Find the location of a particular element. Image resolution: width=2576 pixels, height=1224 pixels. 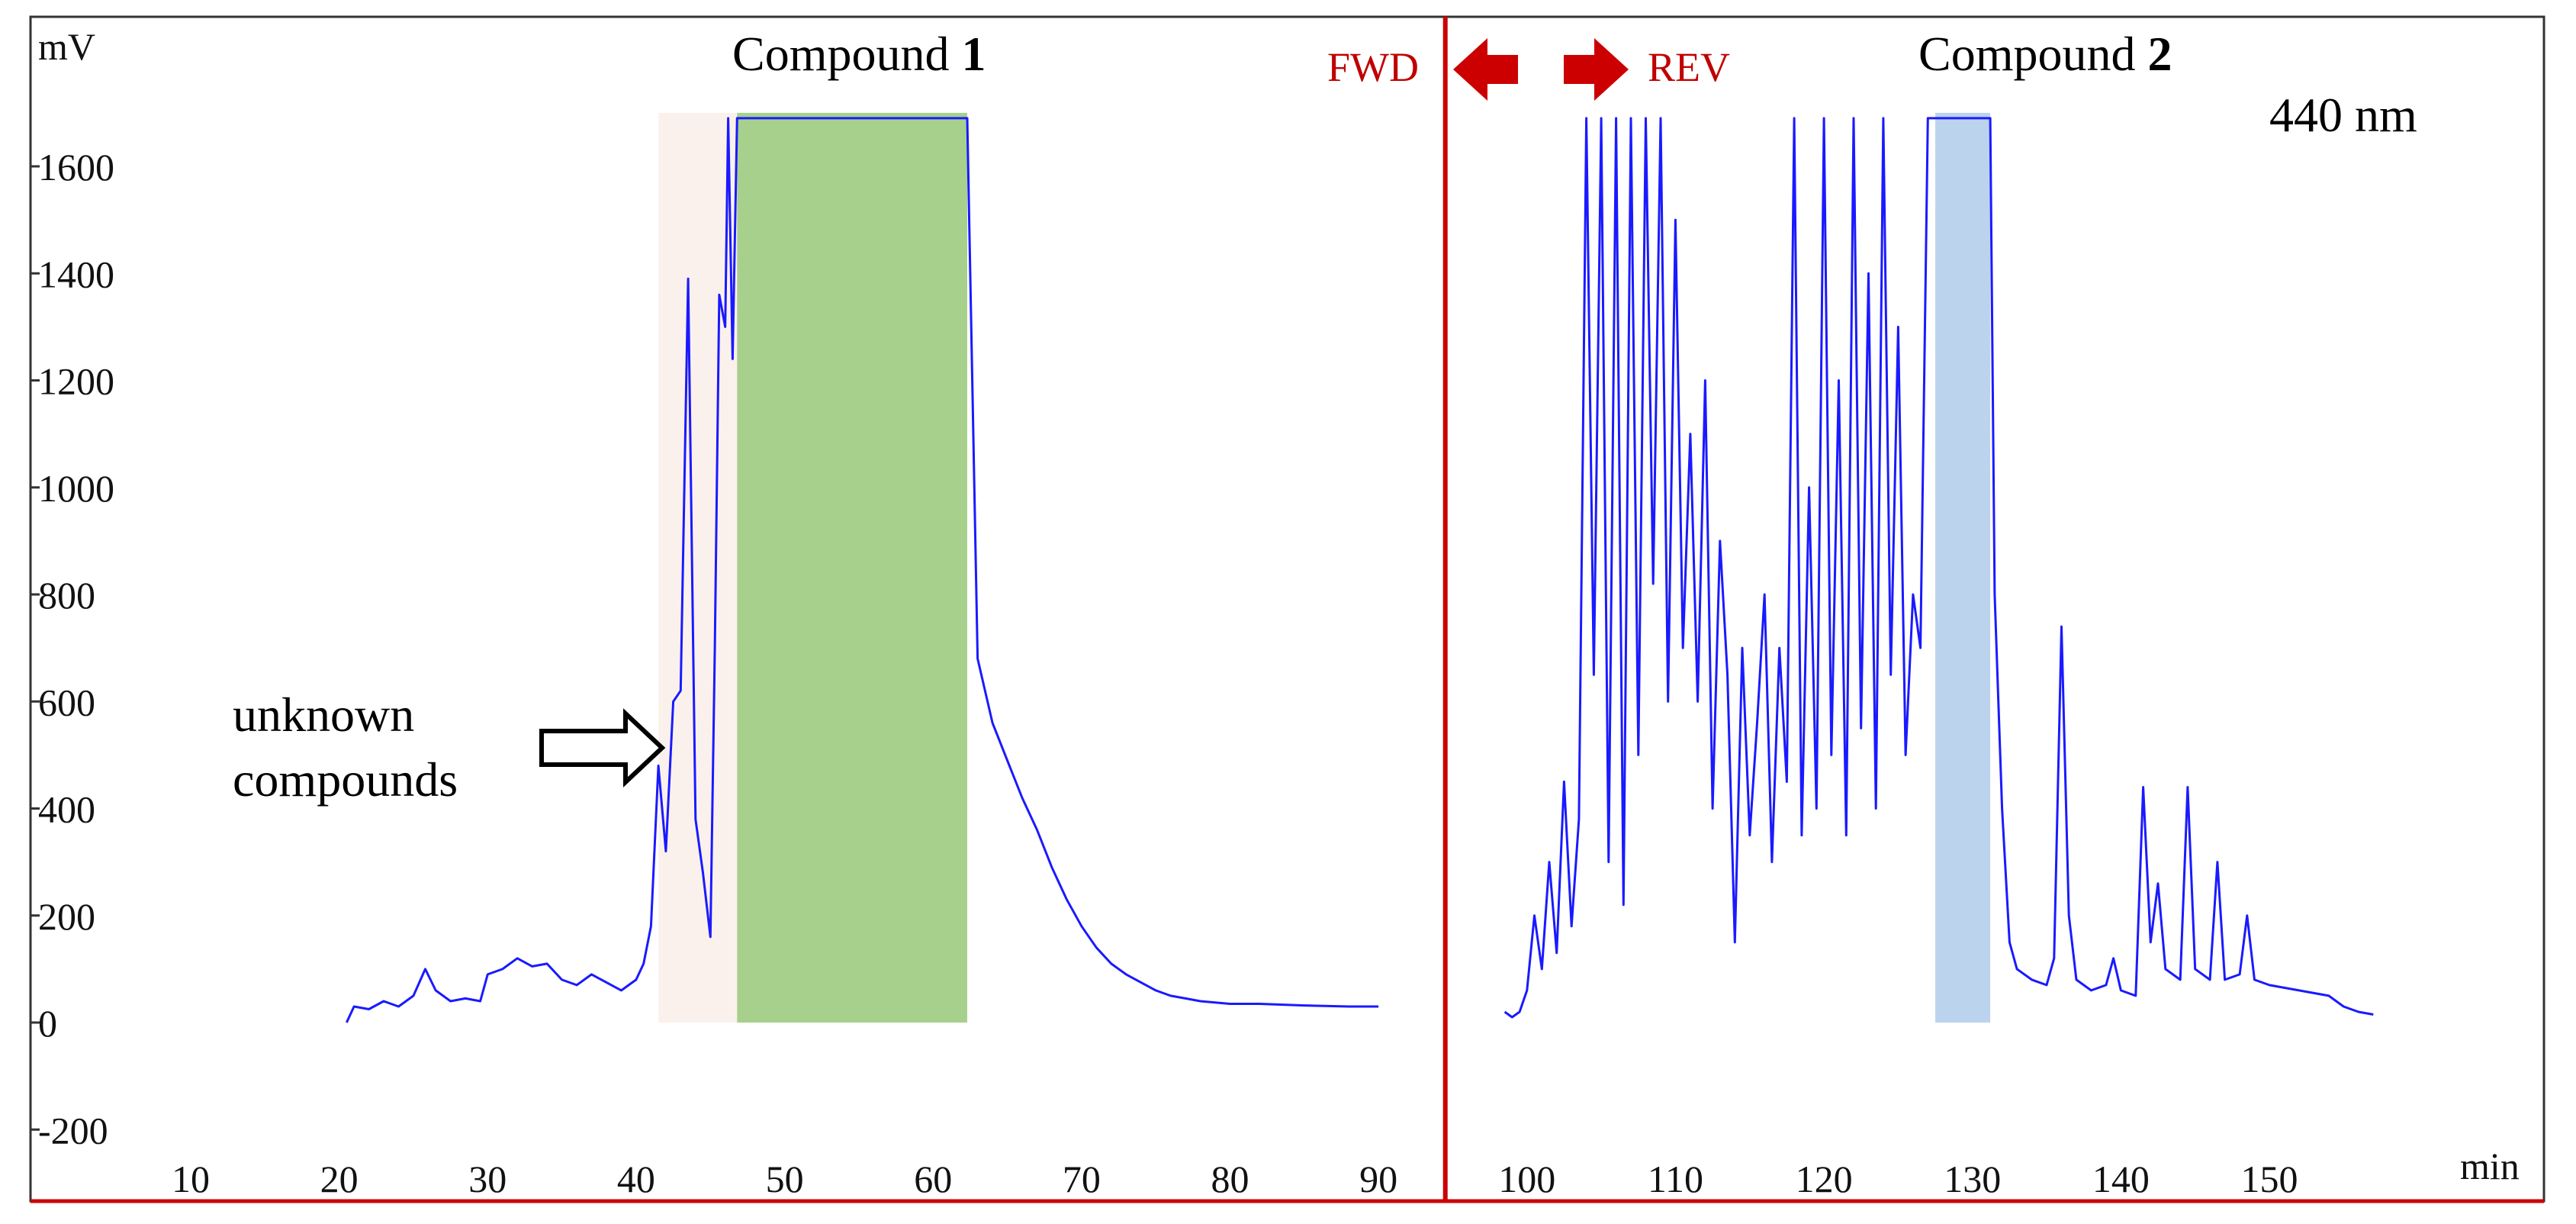

compound-2-title-text: Compound is located at coordinates (2032, 54).